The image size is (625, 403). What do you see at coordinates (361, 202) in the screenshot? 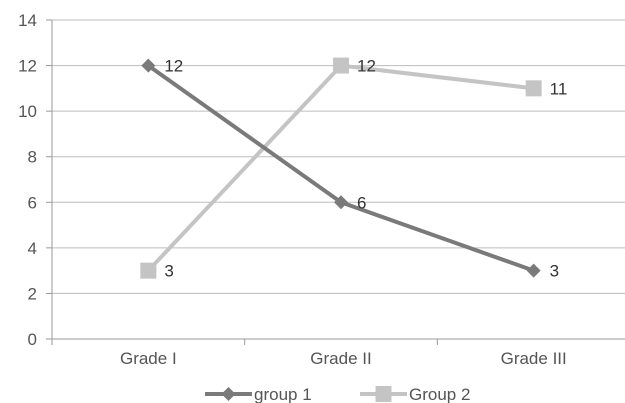
I see `series-1-data-label-1: 6` at bounding box center [361, 202].